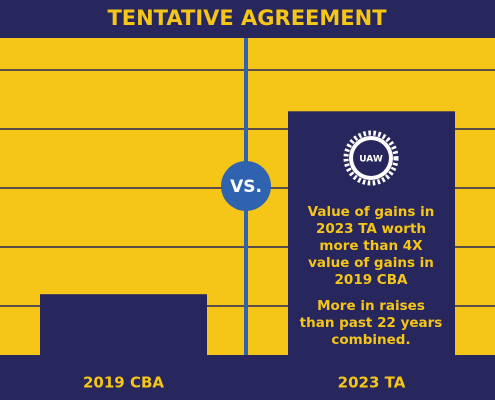 The height and width of the screenshot is (400, 495). I want to click on annotation: value of gains in, so click(371, 263).